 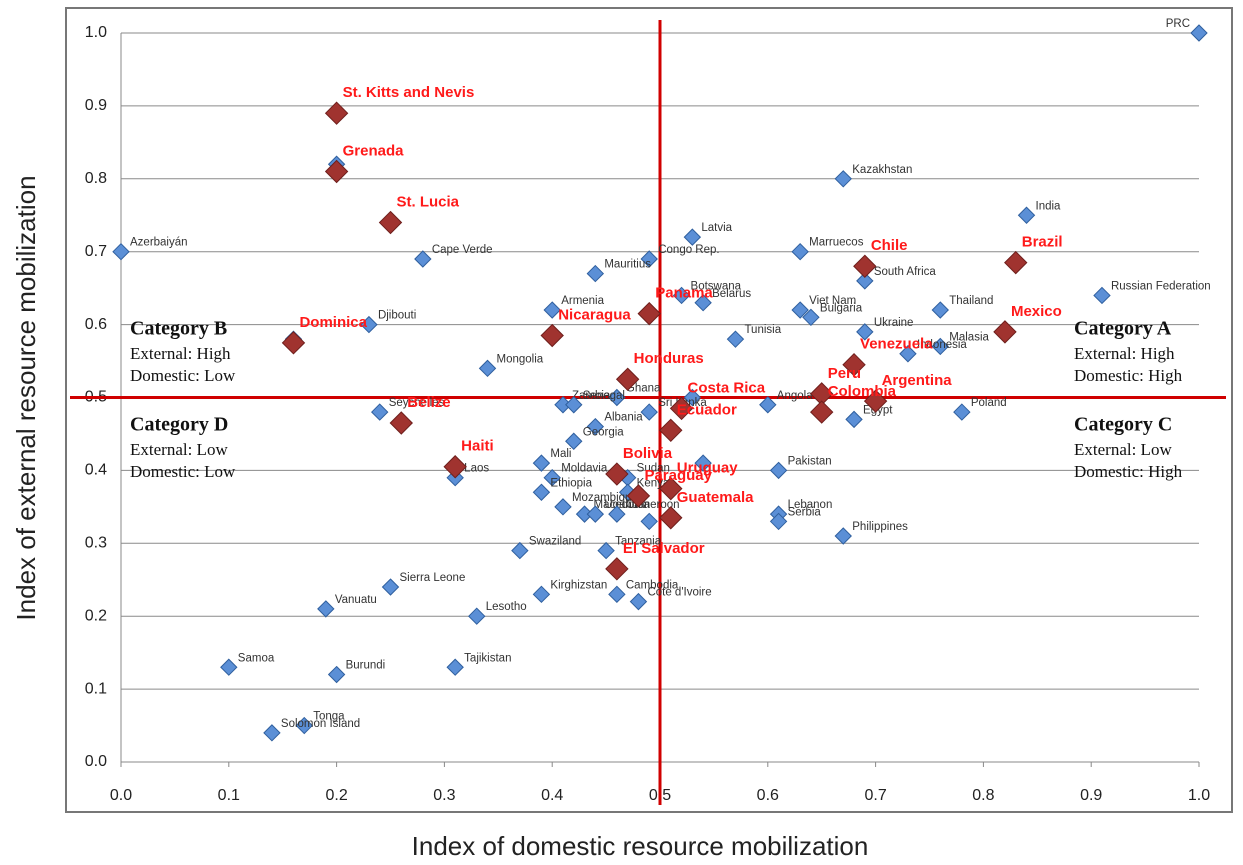 What do you see at coordinates (653, 469) in the screenshot?
I see `point-label: Sudan` at bounding box center [653, 469].